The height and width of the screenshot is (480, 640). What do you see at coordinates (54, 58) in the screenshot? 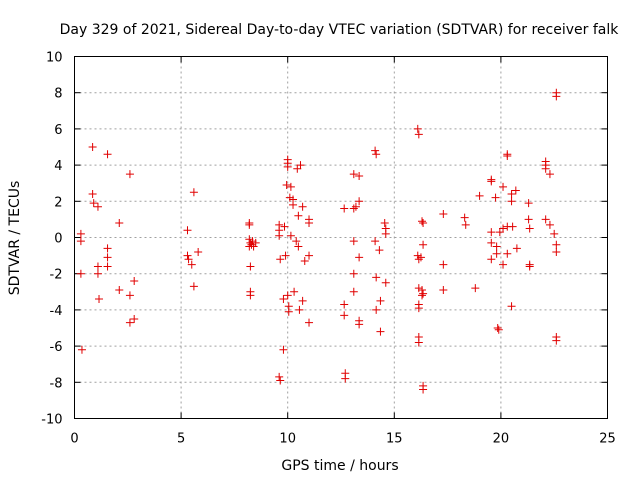
I see `y-tick-label: 10` at bounding box center [54, 58].